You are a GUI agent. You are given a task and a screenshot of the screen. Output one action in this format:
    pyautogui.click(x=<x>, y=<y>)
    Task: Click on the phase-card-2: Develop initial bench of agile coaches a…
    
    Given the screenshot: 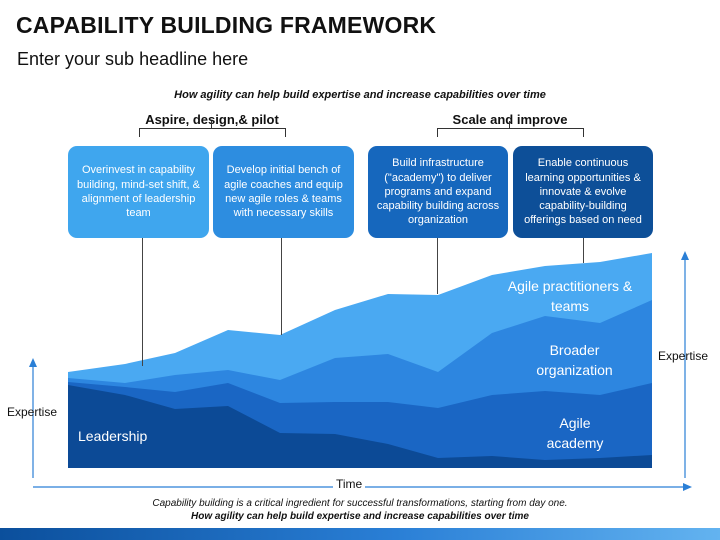 What is the action you would take?
    pyautogui.click(x=283, y=192)
    